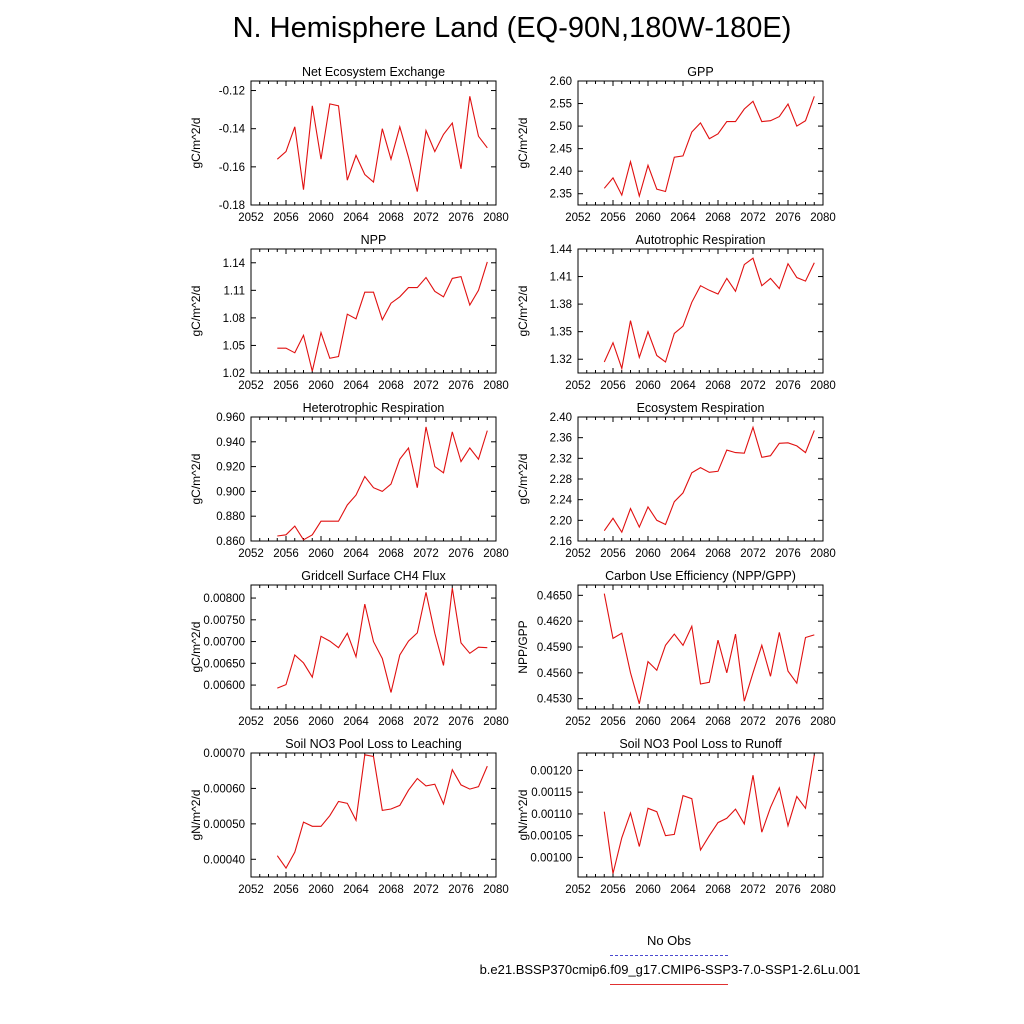 The width and height of the screenshot is (1024, 1024). I want to click on y-tick-label: 0.00600, so click(224, 686).